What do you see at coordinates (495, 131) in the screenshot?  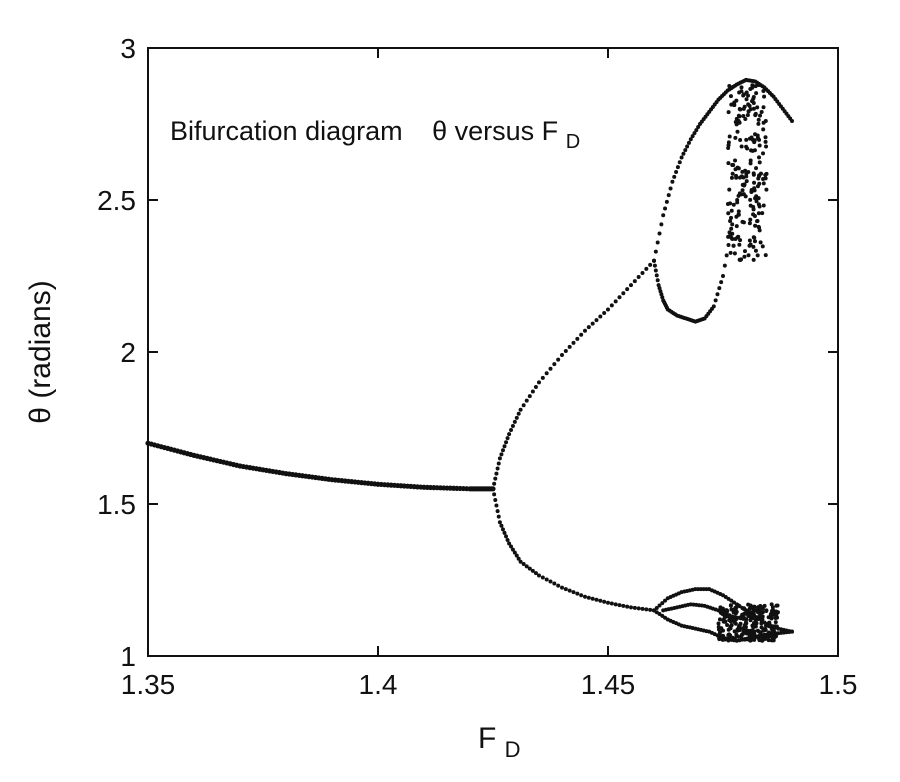 I see `annotation-theta: θ versus F` at bounding box center [495, 131].